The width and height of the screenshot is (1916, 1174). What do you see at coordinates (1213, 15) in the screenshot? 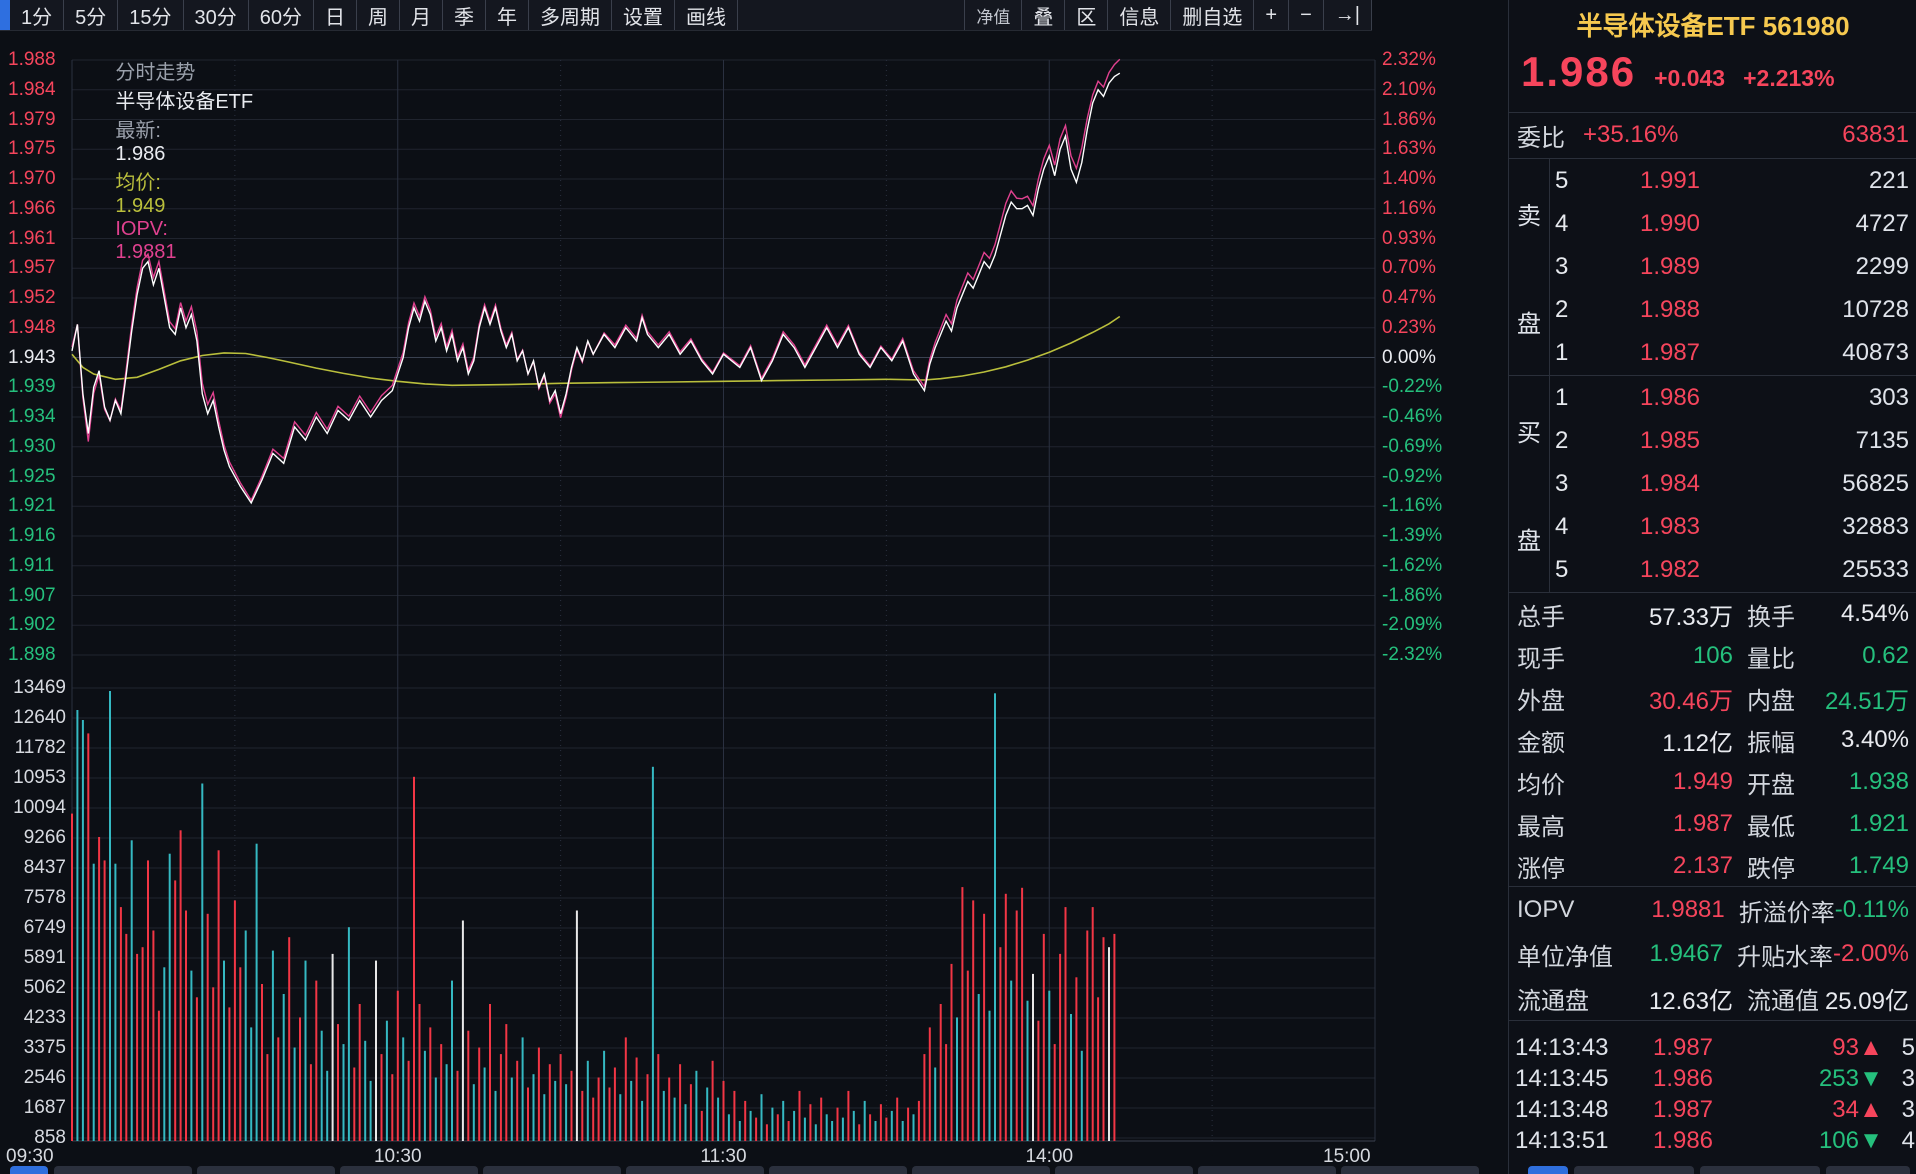
I see `toolbar-button-tool-4: 删自选` at bounding box center [1213, 15].